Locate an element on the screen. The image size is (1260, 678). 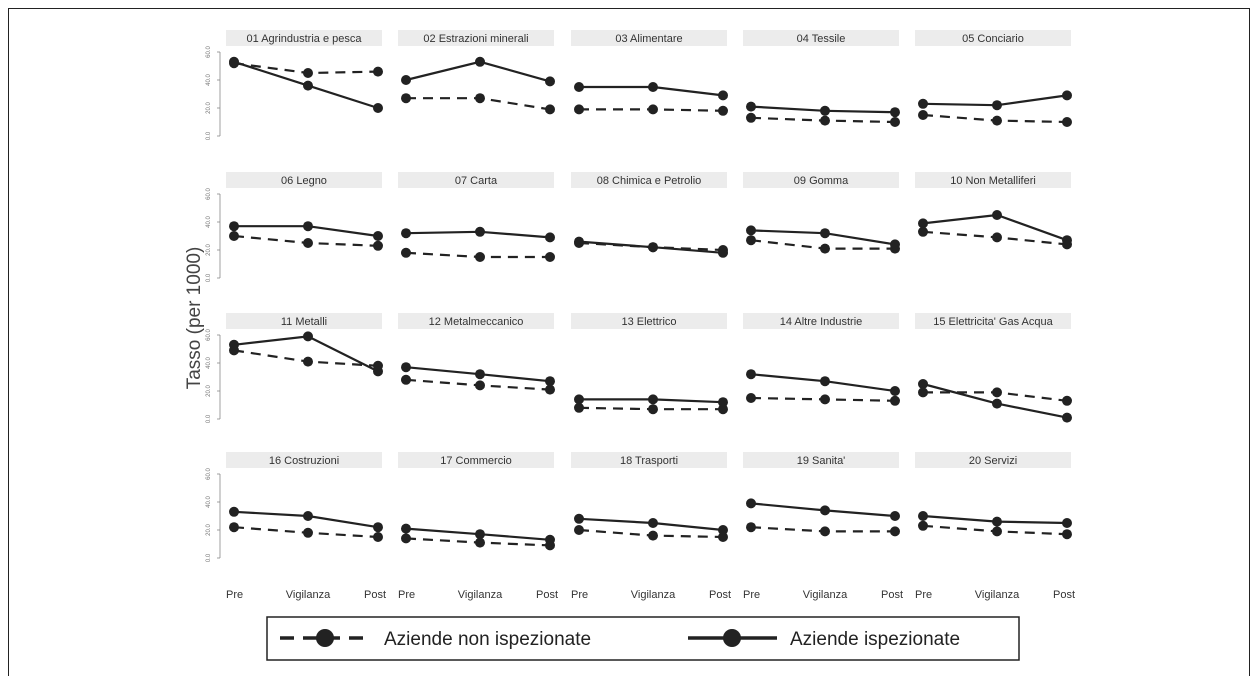
legend-swatch-ispezionate-point is located at coordinates (732, 638).